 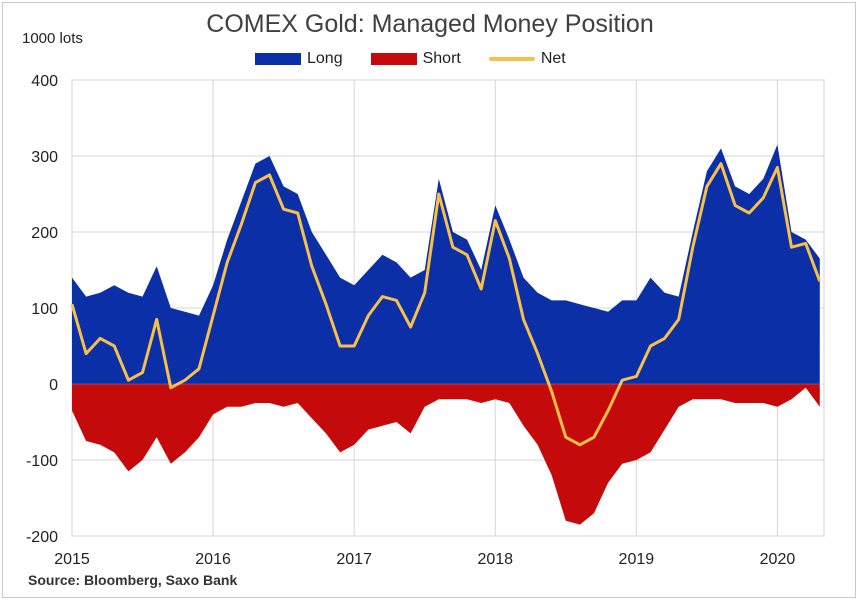 I want to click on legend-swatch-short, so click(x=393, y=59).